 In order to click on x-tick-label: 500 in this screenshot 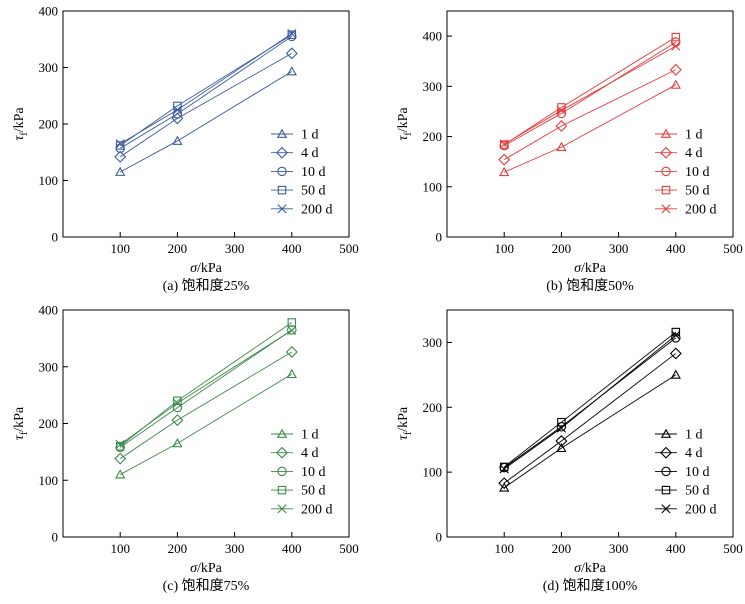, I will do `click(733, 248)`.